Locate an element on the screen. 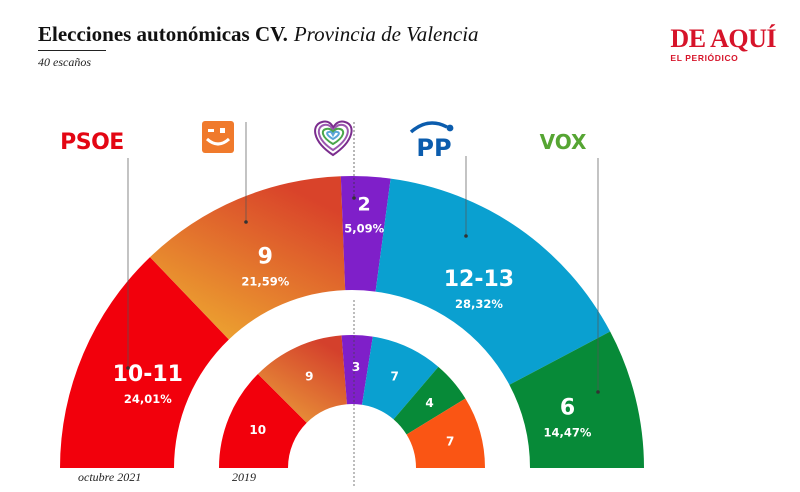 The image size is (800, 492). outer-seats-pp: 12-13 is located at coordinates (479, 279).